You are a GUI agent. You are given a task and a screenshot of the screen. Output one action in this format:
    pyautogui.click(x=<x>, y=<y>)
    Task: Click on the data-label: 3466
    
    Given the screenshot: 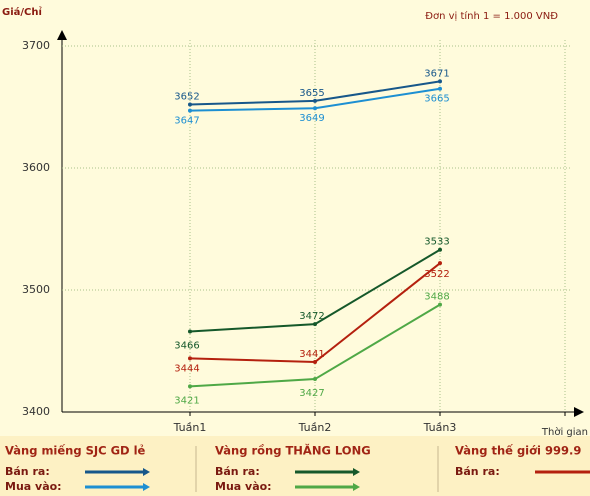 What is the action you would take?
    pyautogui.click(x=186, y=345)
    